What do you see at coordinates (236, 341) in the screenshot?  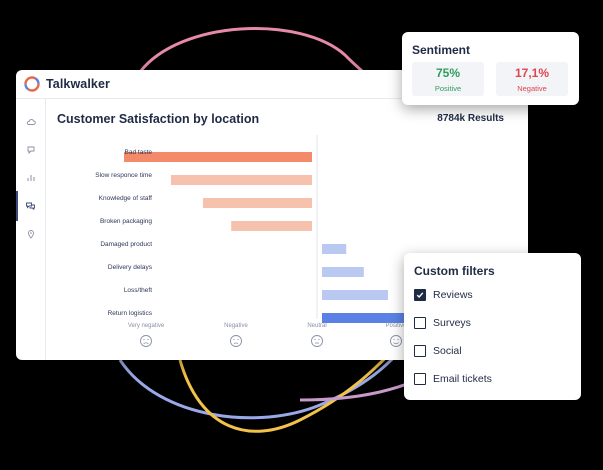 I see `face-negative-icon` at bounding box center [236, 341].